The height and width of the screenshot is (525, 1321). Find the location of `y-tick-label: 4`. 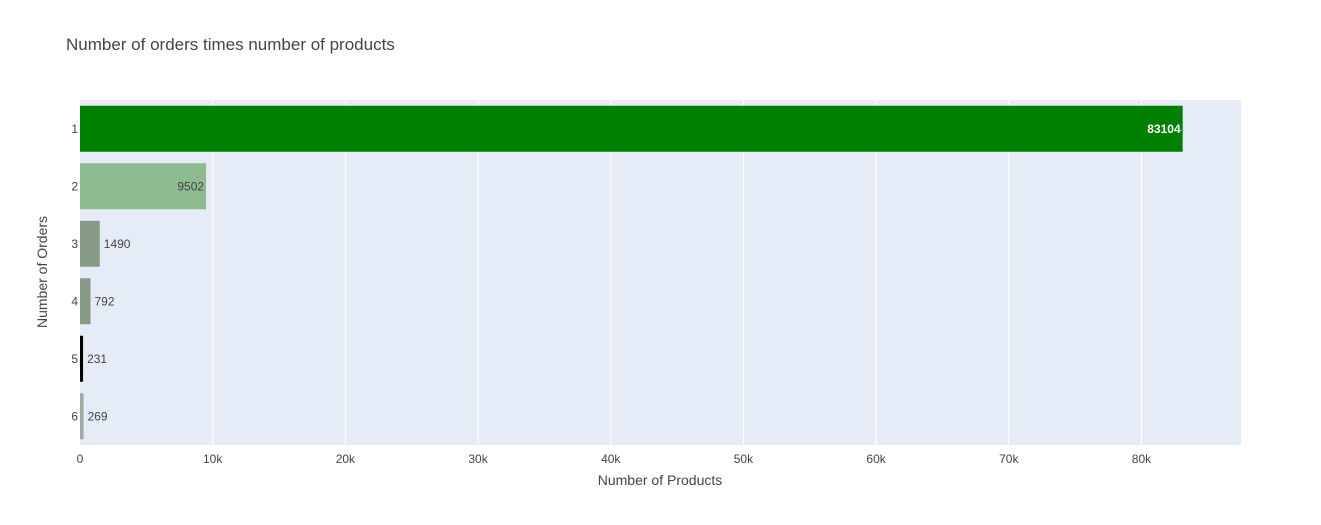

y-tick-label: 4 is located at coordinates (74, 301).